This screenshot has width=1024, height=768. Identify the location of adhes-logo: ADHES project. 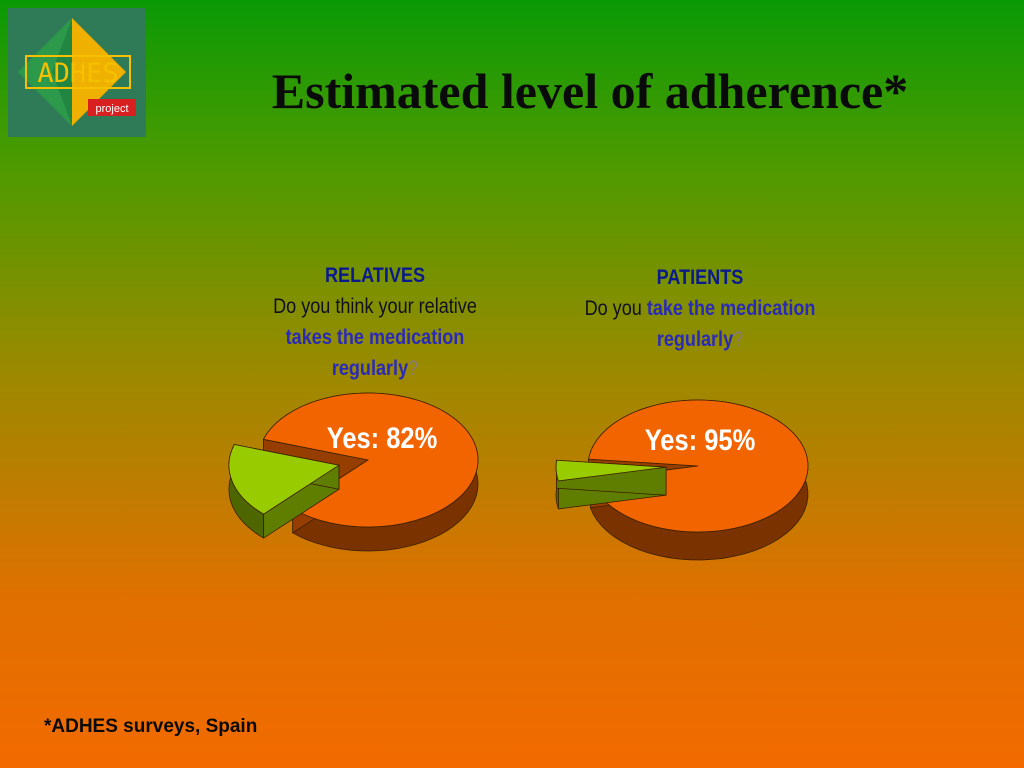
(77, 72).